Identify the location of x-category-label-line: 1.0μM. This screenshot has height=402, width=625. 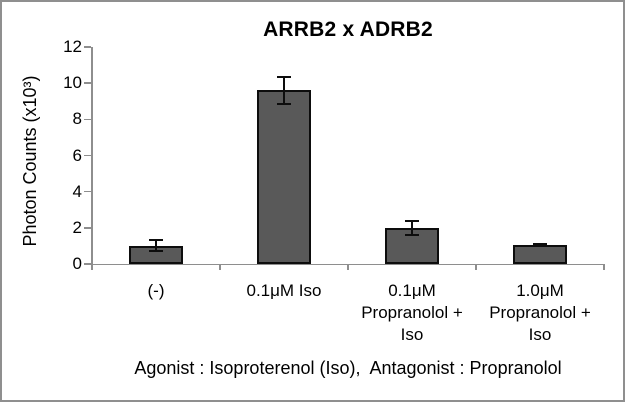
(540, 290).